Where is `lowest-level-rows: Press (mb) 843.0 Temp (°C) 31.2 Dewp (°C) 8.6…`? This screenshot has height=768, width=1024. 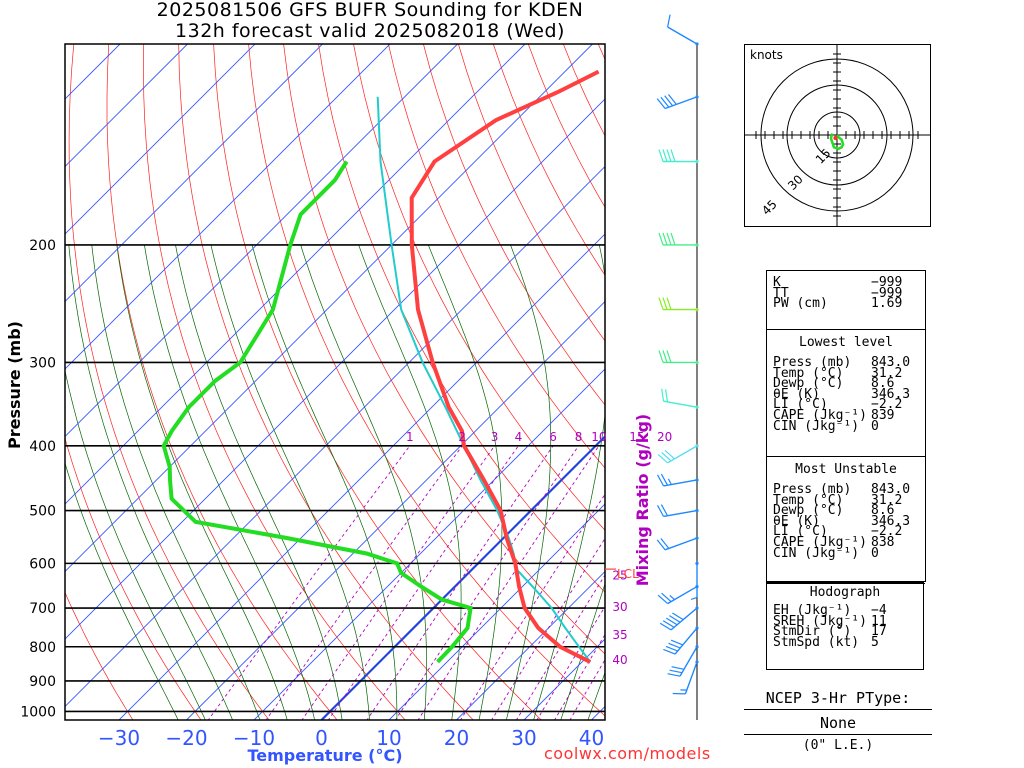
lowest-level-rows: Press (mb) 843.0 Temp (°C) 31.2 Dewp (°C) 8.6… is located at coordinates (846, 394).